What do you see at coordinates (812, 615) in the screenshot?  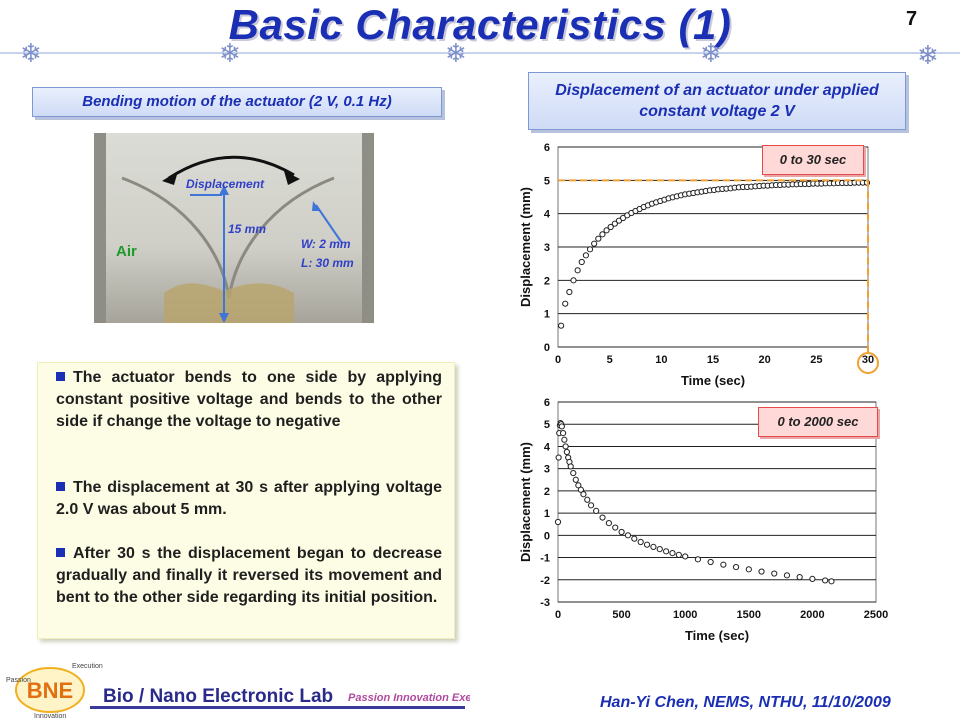 I see `x-tick-label: 2000` at bounding box center [812, 615].